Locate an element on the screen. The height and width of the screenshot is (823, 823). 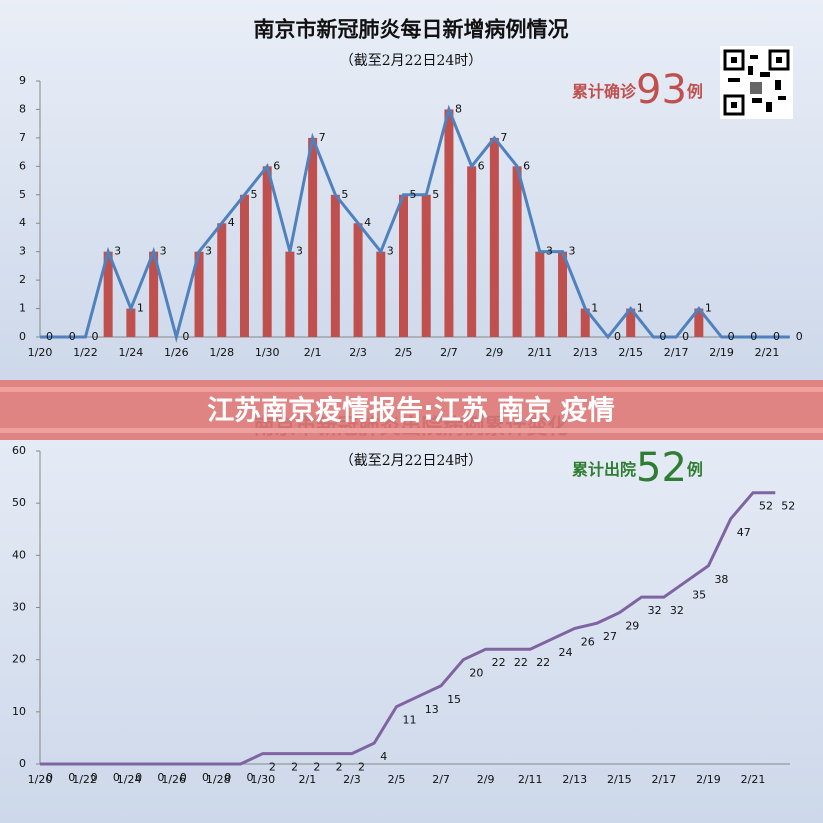
data-label: 38 is located at coordinates (721, 579).